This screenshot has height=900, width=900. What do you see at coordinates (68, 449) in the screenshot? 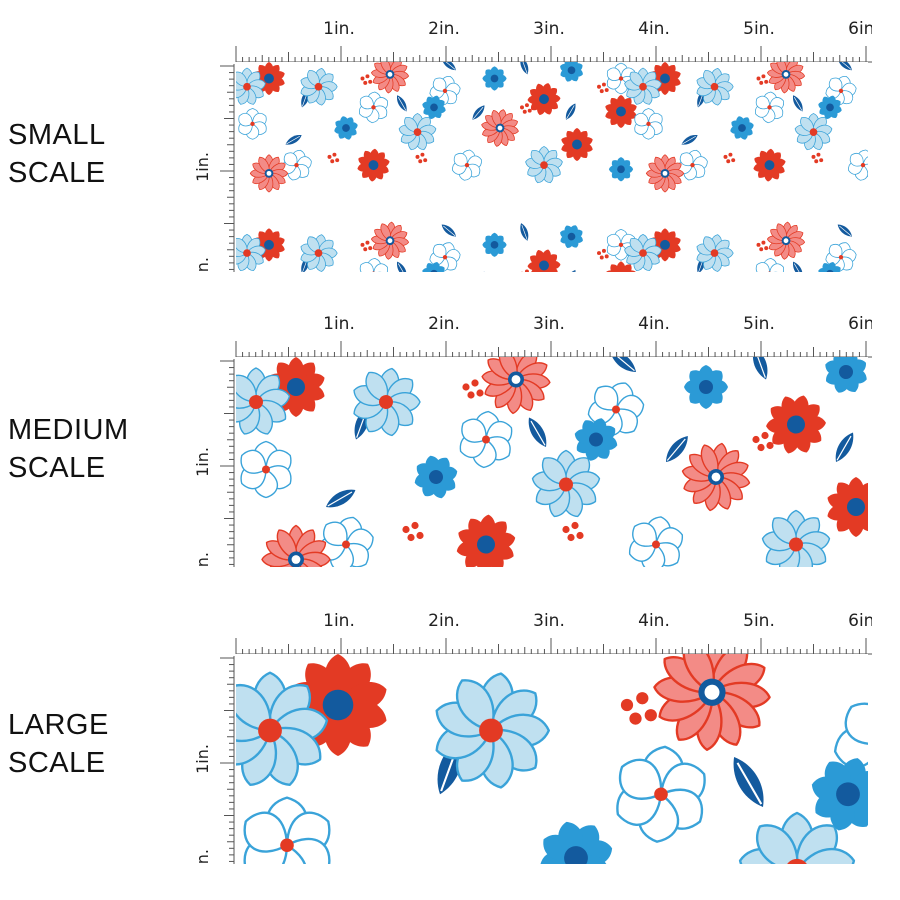
I see `medium-scale-label: MEDIUM SCALE` at bounding box center [68, 449].